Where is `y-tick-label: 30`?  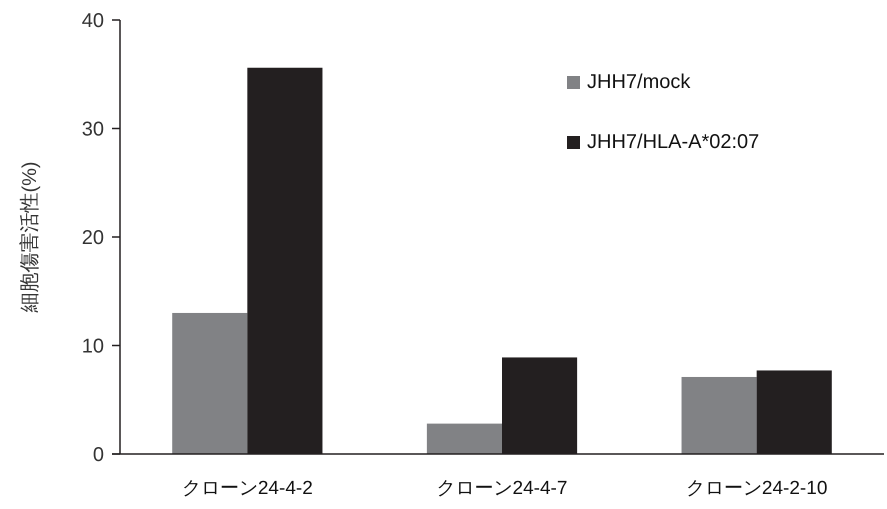
y-tick-label: 30 is located at coordinates (93, 129).